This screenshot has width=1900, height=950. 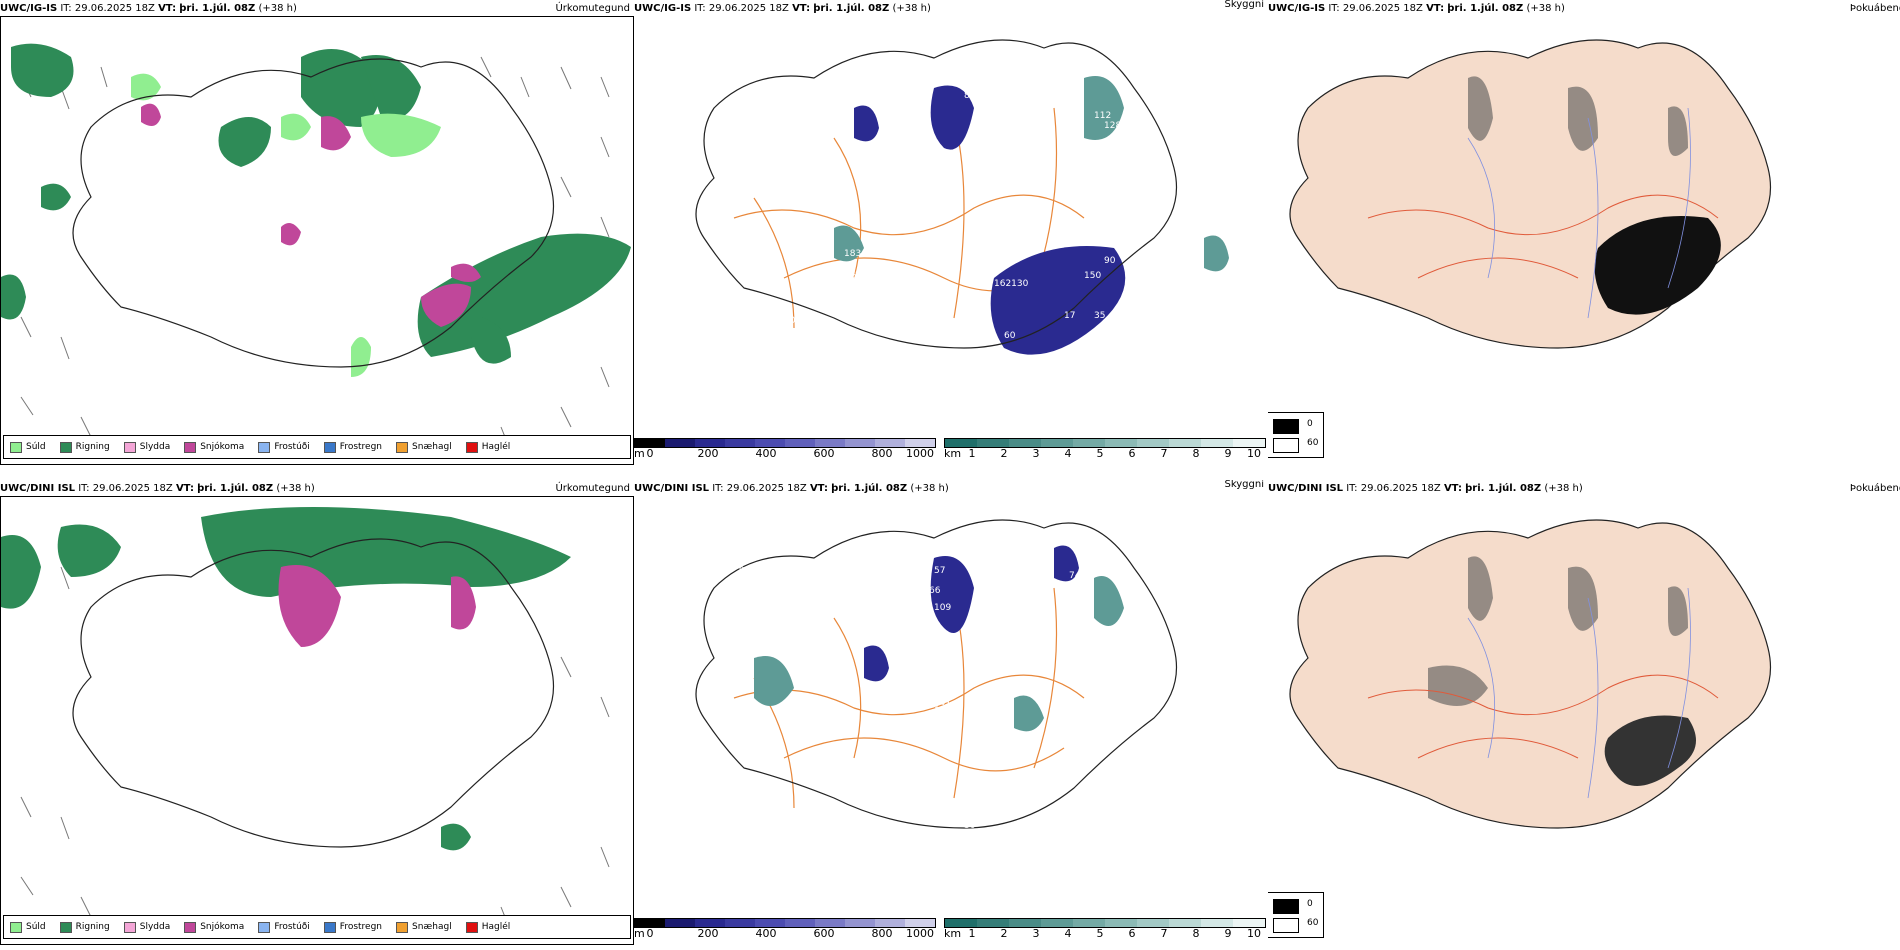 I want to click on cloud-base-label: 82, so click(x=969, y=96).